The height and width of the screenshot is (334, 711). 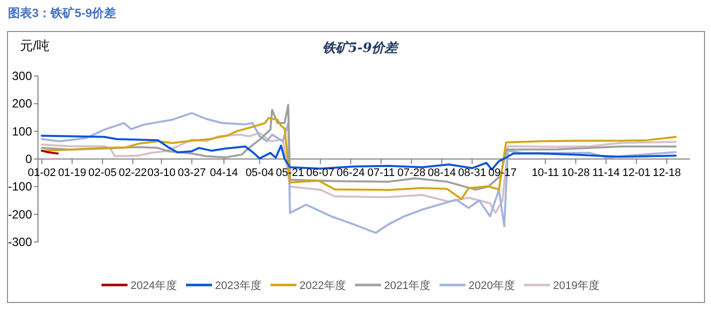 What do you see at coordinates (491, 285) in the screenshot?
I see `legend-label: 2020年度` at bounding box center [491, 285].